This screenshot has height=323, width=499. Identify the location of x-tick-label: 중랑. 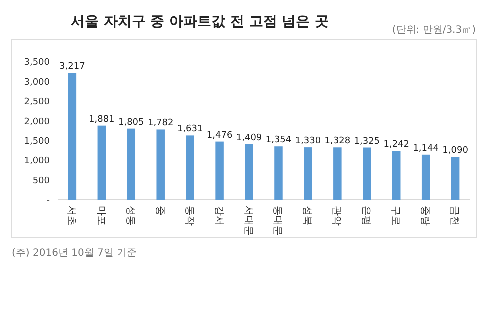
(425, 216).